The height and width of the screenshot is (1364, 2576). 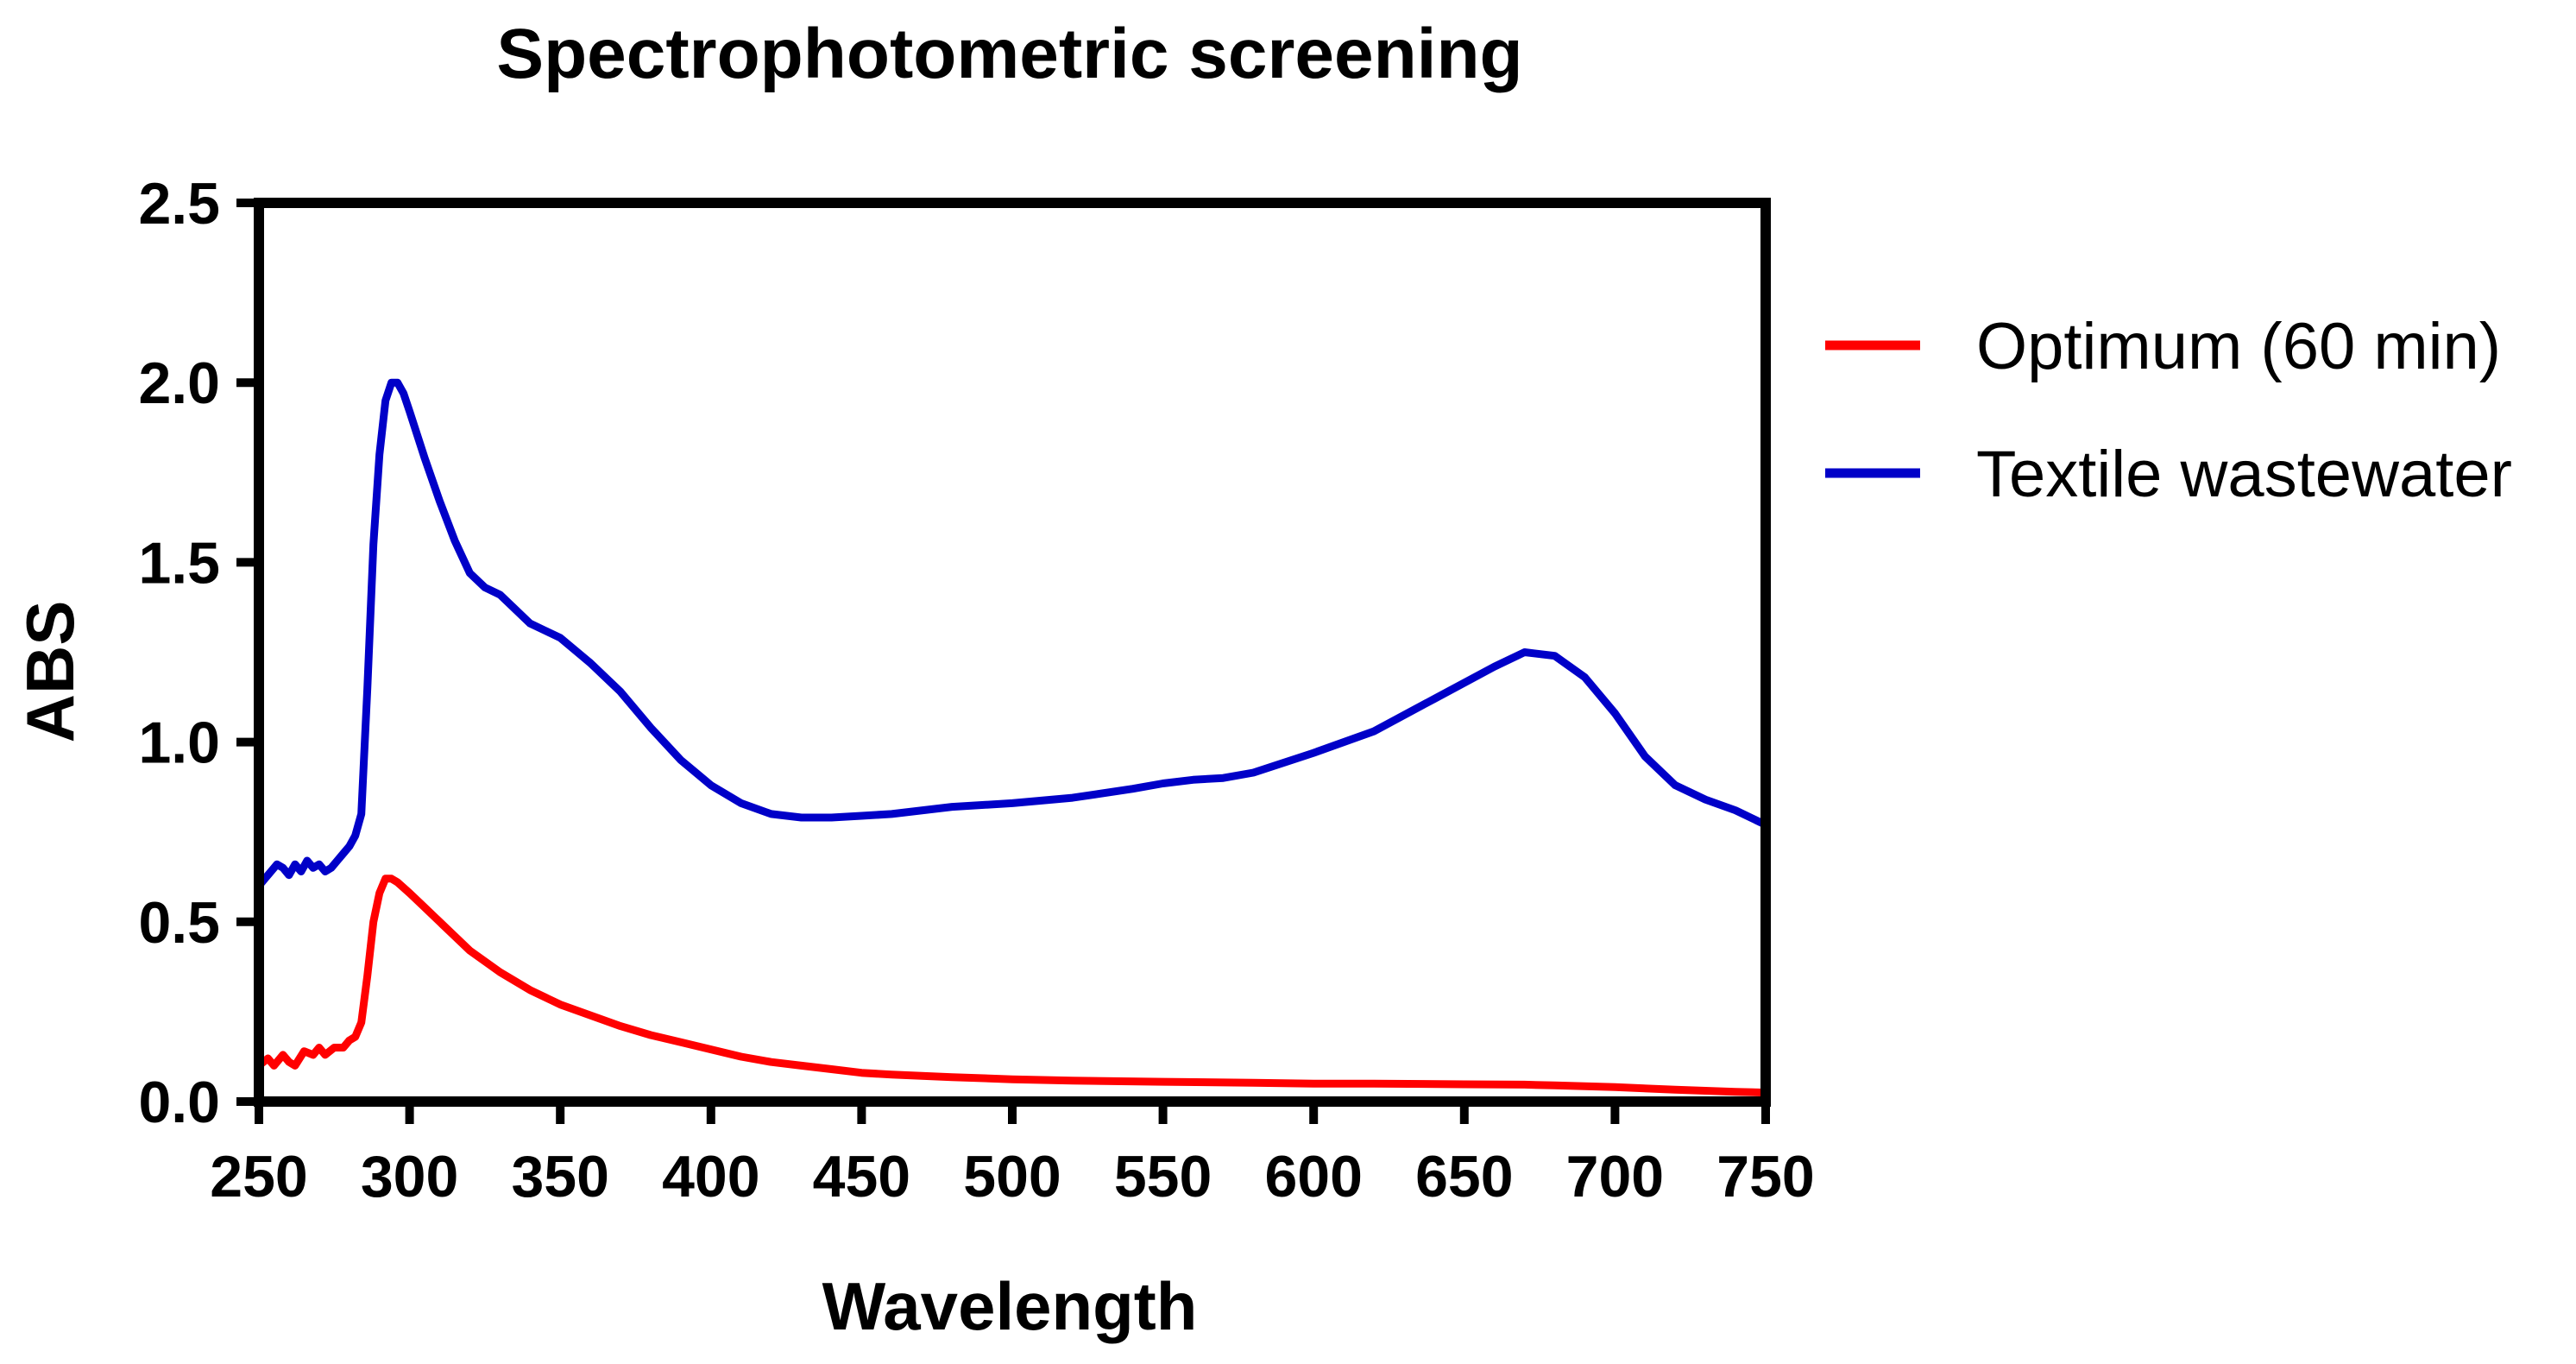 What do you see at coordinates (861, 1177) in the screenshot?
I see `x-tick-label: 450` at bounding box center [861, 1177].